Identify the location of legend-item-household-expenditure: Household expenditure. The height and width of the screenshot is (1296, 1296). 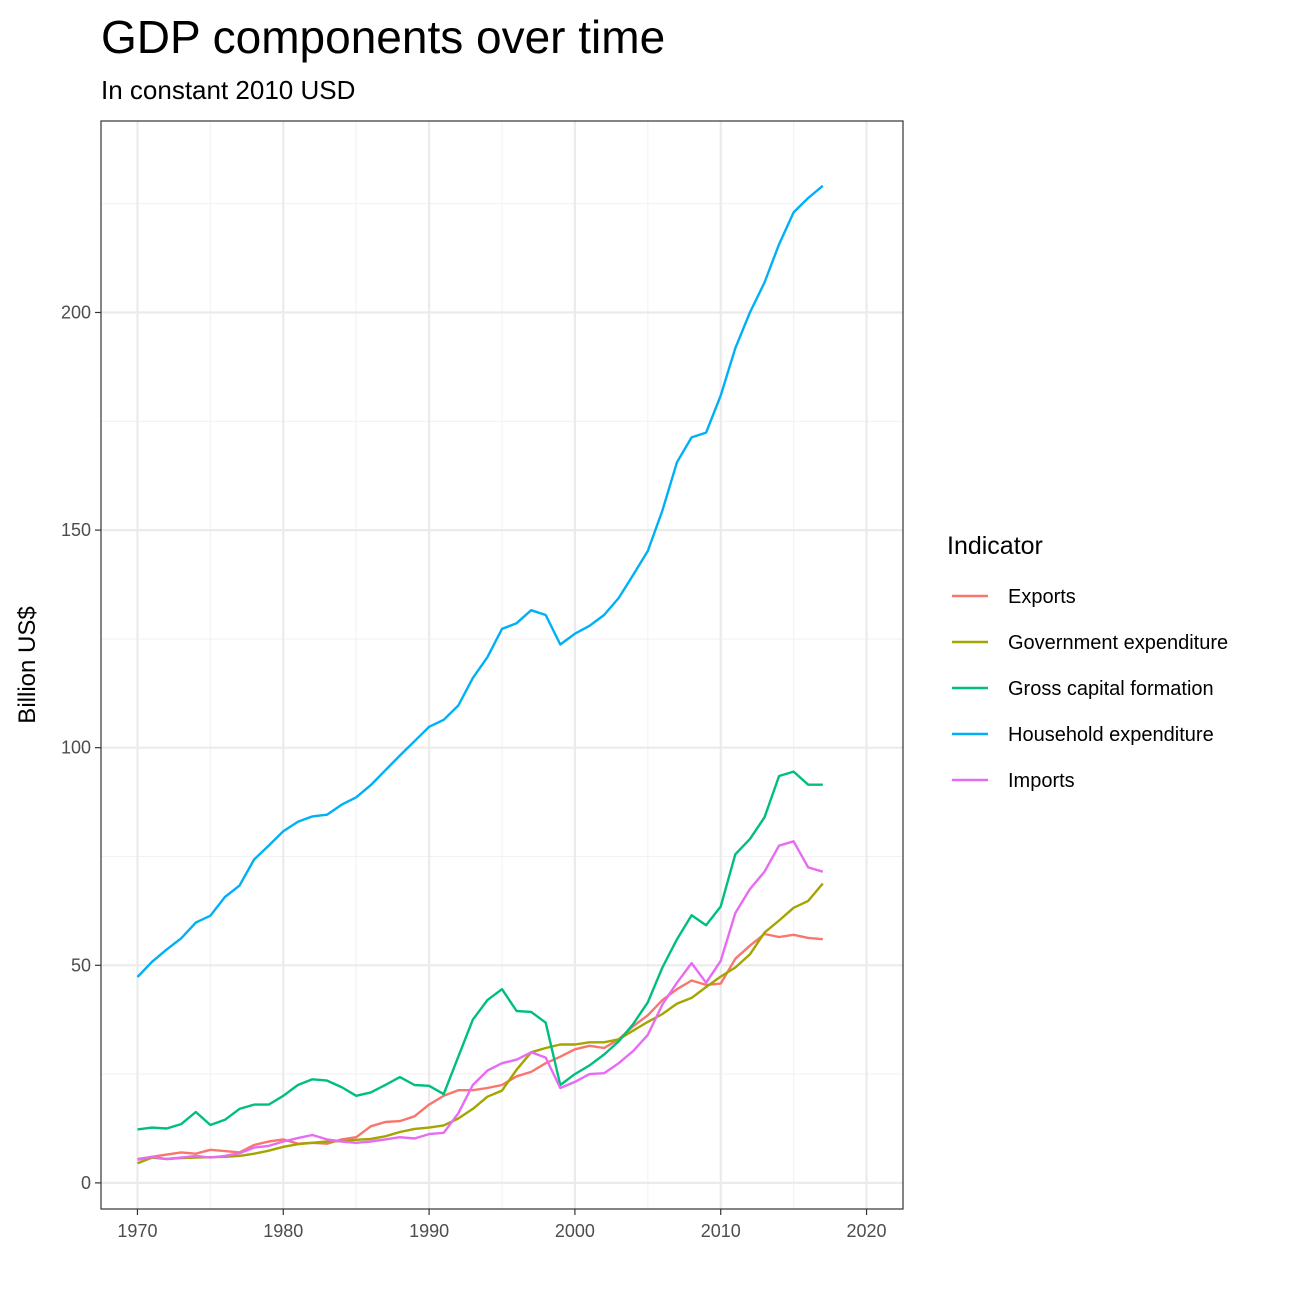
(1083, 735).